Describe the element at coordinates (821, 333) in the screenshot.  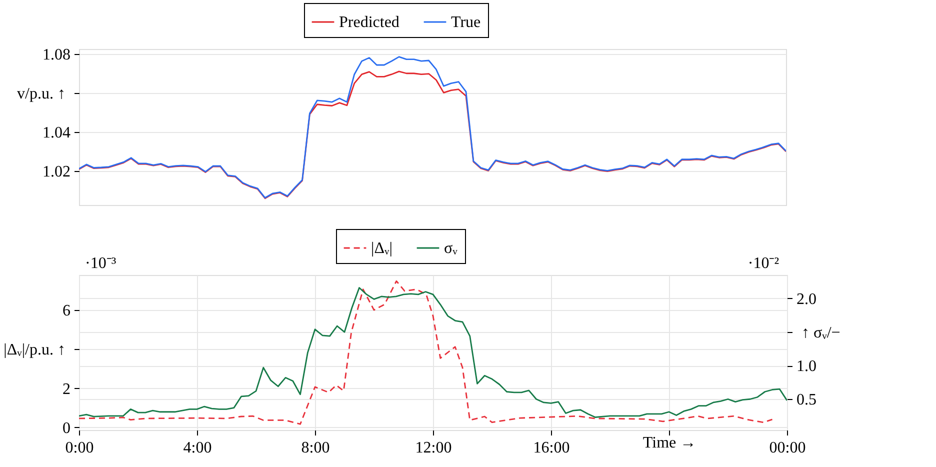
I see `y2-axis-title: ↑ σᵥ/−` at that location.